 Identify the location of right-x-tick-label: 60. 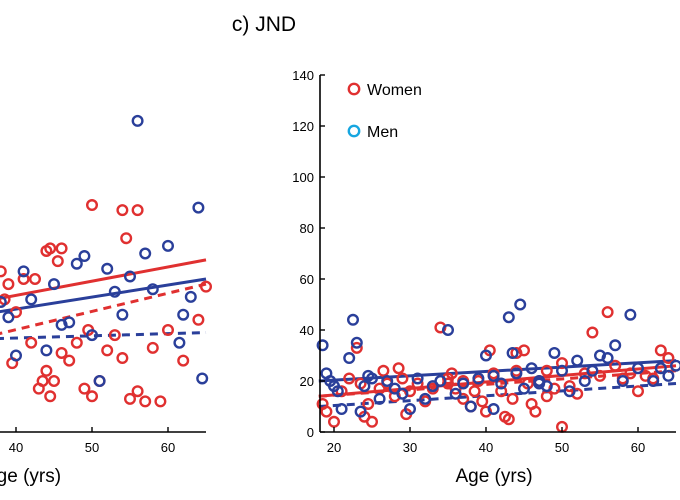
(638, 447).